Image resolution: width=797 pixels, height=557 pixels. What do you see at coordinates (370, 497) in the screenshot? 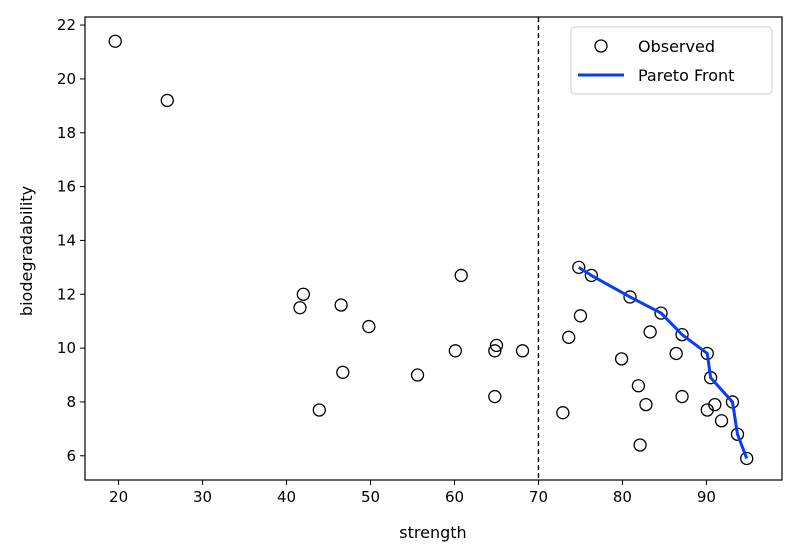
I see `x-tick-label: 50` at bounding box center [370, 497].